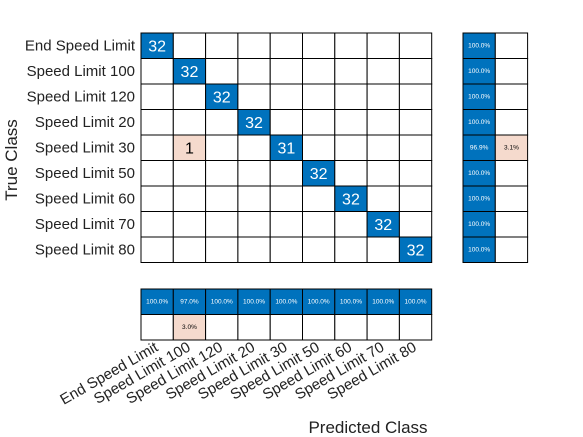 The image size is (583, 437). I want to click on column-summary-value: 97.0%, so click(189, 301).